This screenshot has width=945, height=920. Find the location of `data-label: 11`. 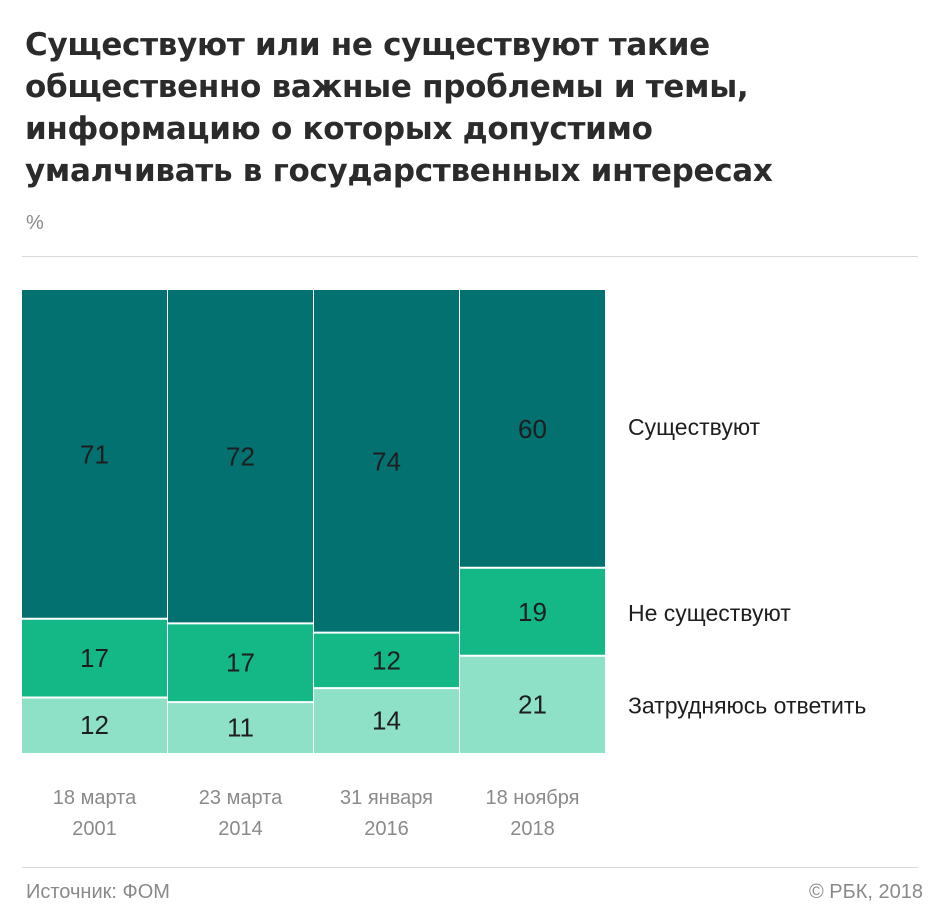

data-label: 11 is located at coordinates (240, 728).